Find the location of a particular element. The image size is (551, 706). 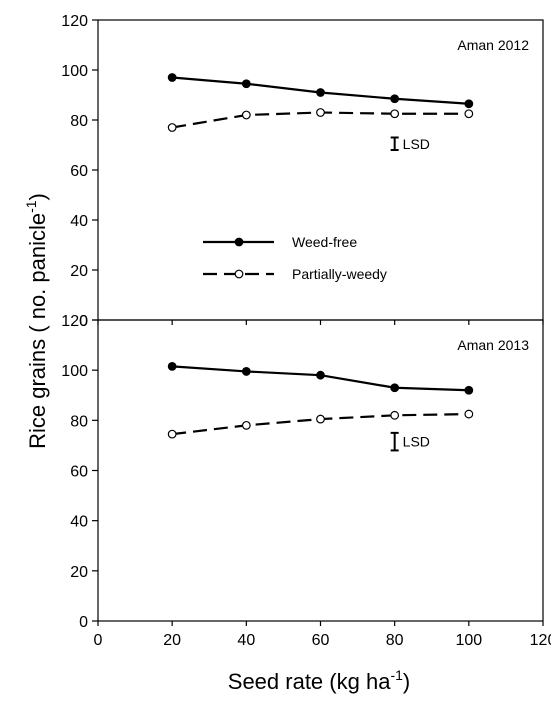

legend-label: Partially-weedy is located at coordinates (339, 274).